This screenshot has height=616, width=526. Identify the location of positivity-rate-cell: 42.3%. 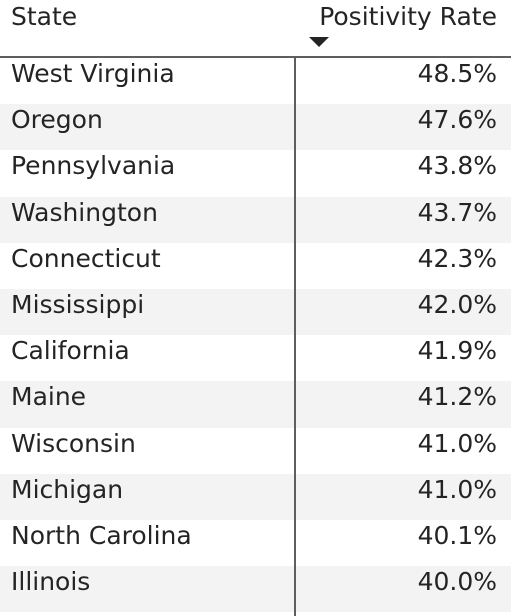
(457, 258).